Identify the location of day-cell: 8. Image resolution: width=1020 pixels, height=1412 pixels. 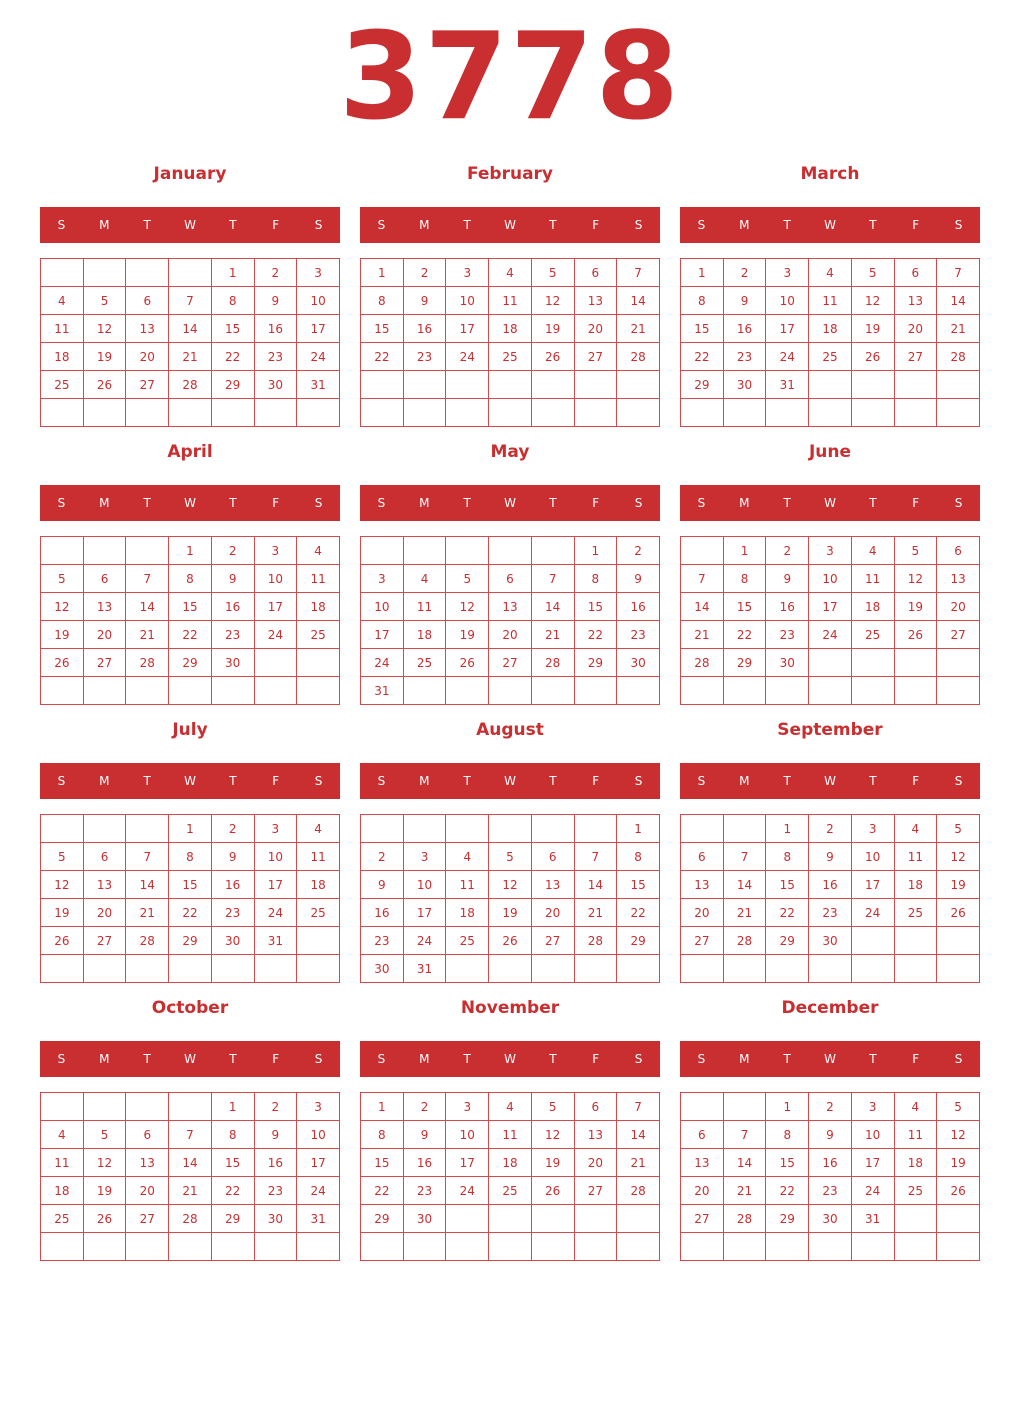
(787, 1134).